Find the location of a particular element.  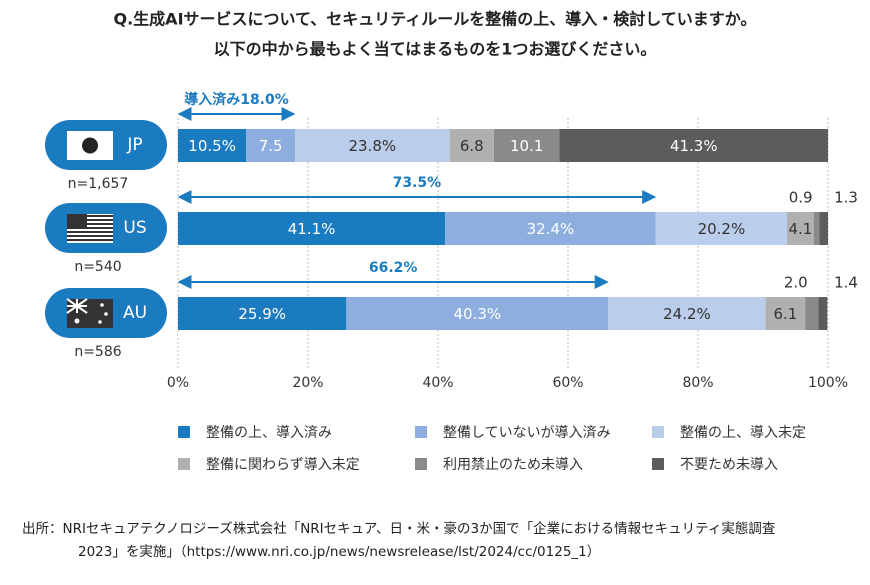

legend-label: 整備していないが導入済み is located at coordinates (527, 433).